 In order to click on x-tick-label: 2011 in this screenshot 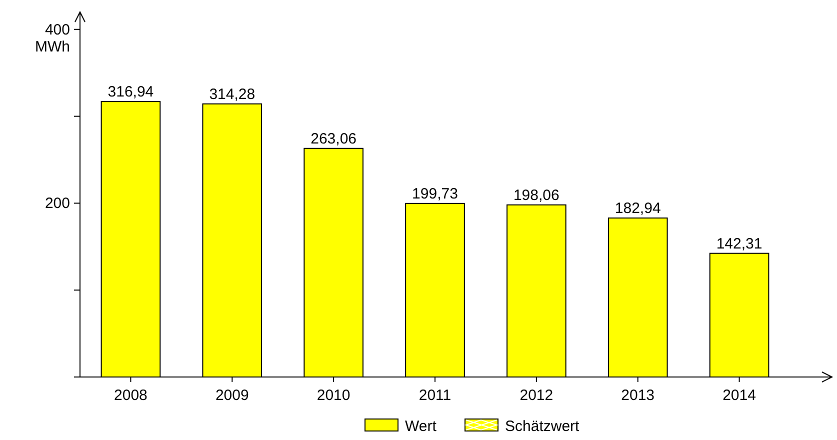, I will do `click(435, 395)`.